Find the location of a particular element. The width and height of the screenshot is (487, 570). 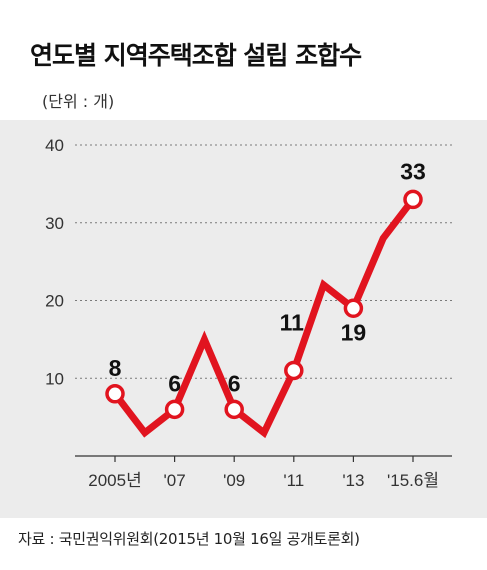

data-label: 8 is located at coordinates (115, 368).